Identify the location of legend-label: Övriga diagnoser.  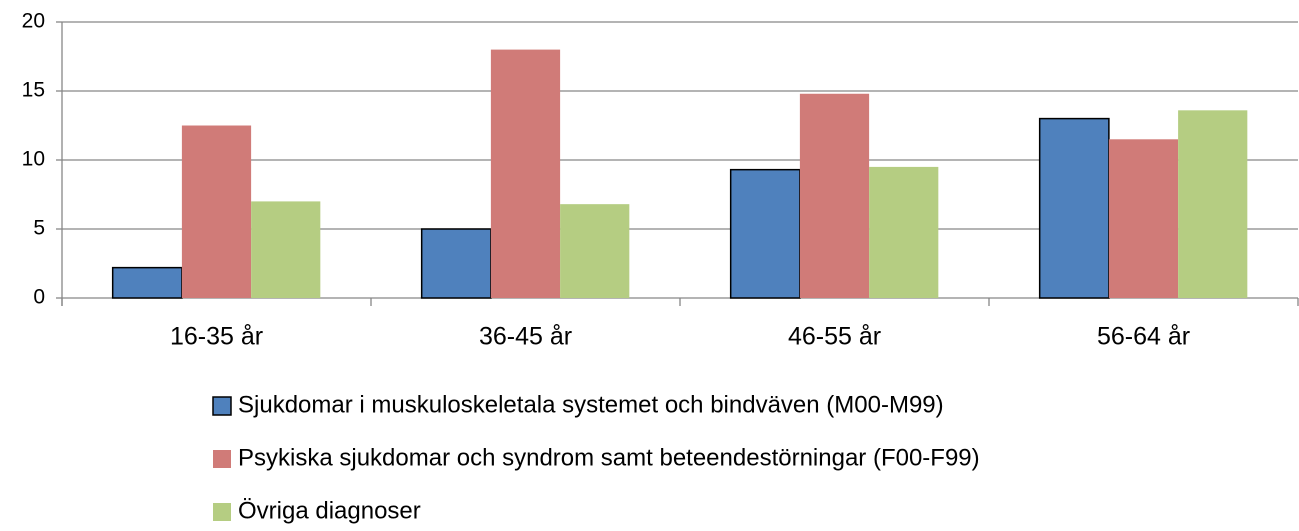
(329, 510).